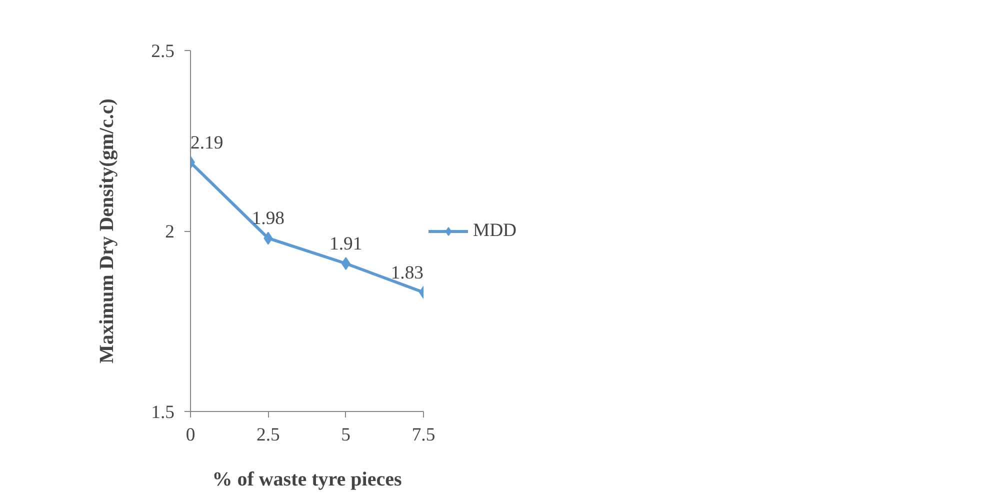  Describe the element at coordinates (424, 435) in the screenshot. I see `x-tick-label: 7.5` at that location.